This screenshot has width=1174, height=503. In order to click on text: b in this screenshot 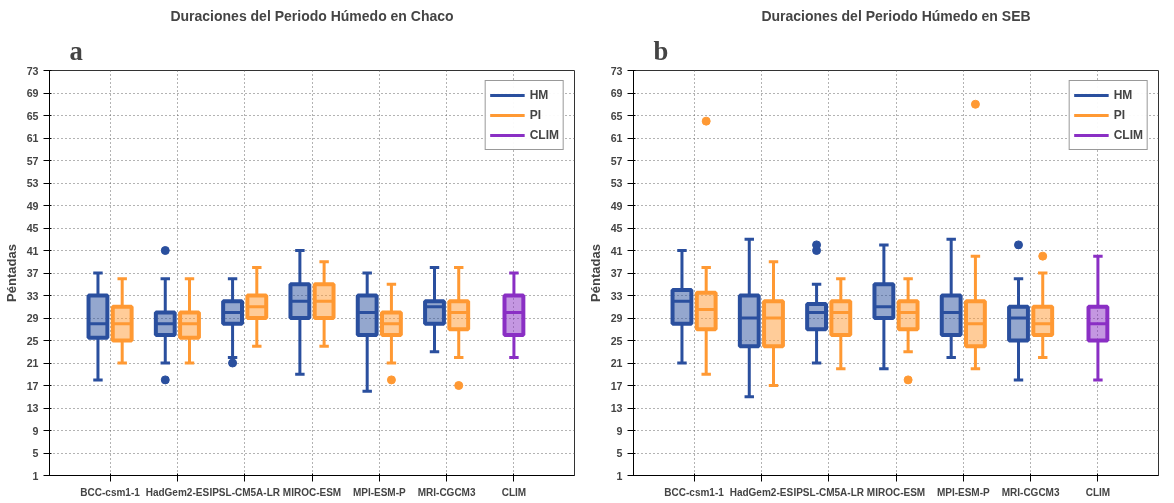, I will do `click(661, 50)`.